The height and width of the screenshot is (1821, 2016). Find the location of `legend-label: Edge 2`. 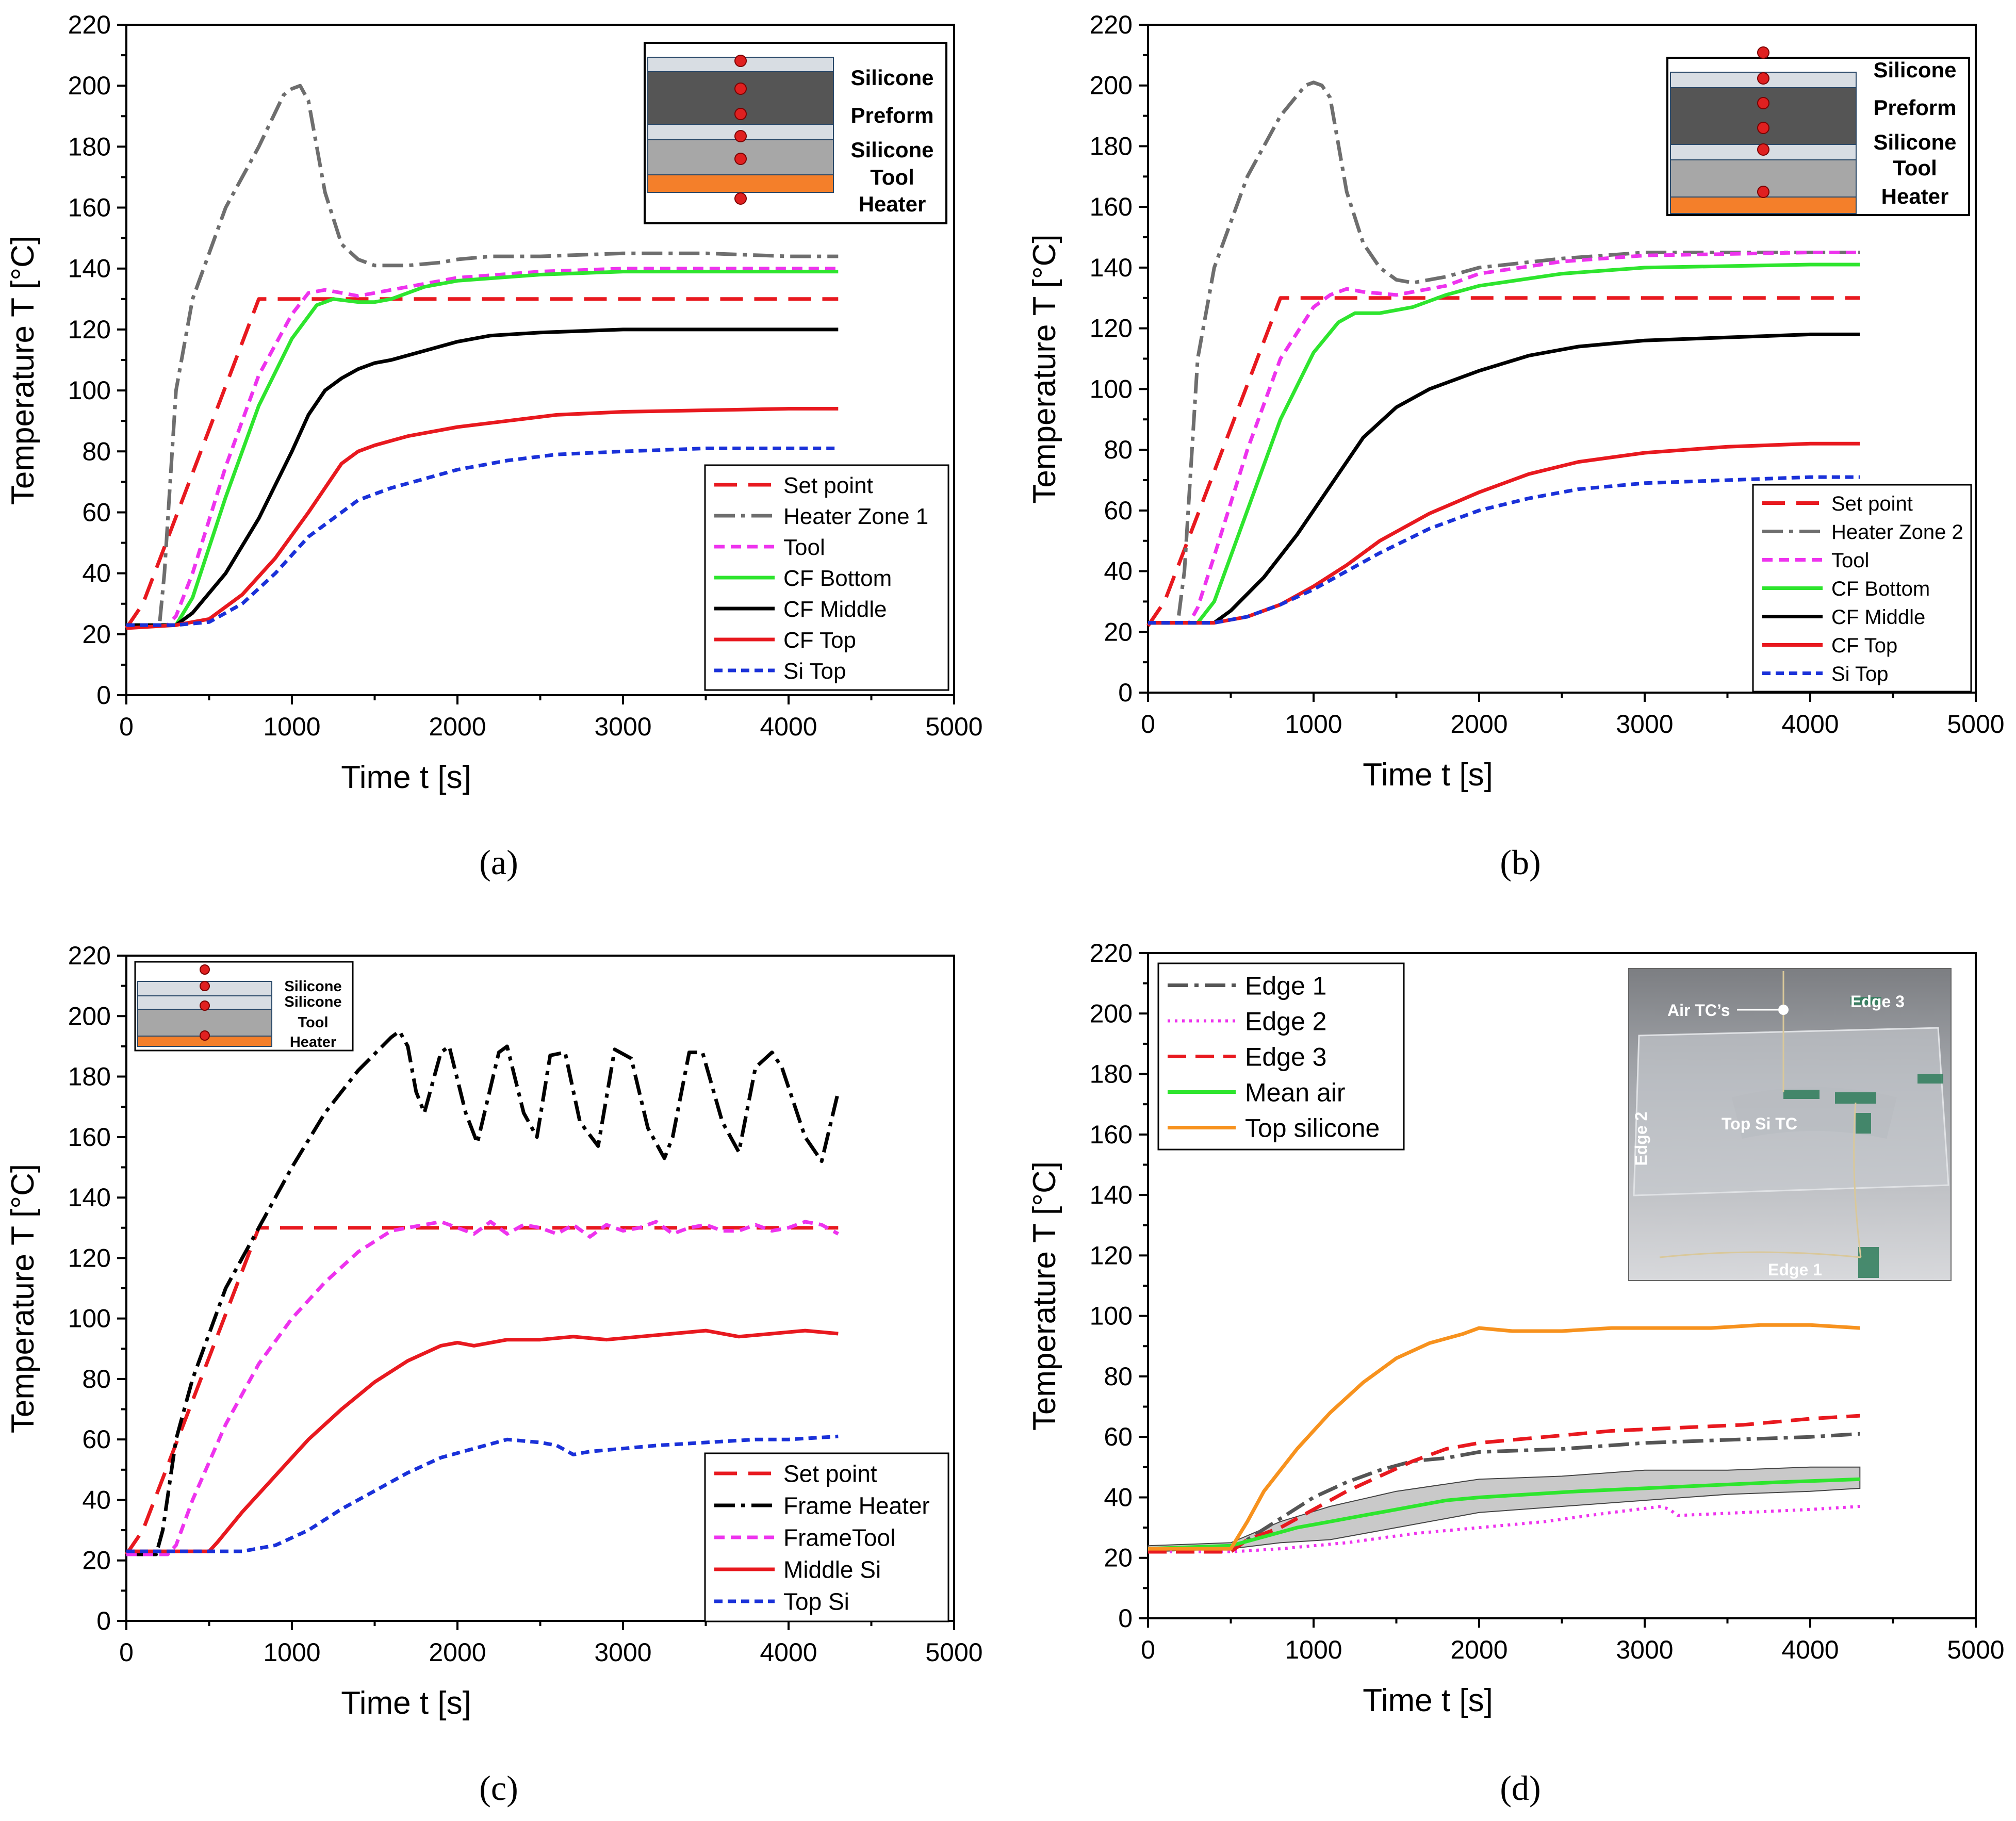

legend-label: Edge 2 is located at coordinates (1285, 1021).